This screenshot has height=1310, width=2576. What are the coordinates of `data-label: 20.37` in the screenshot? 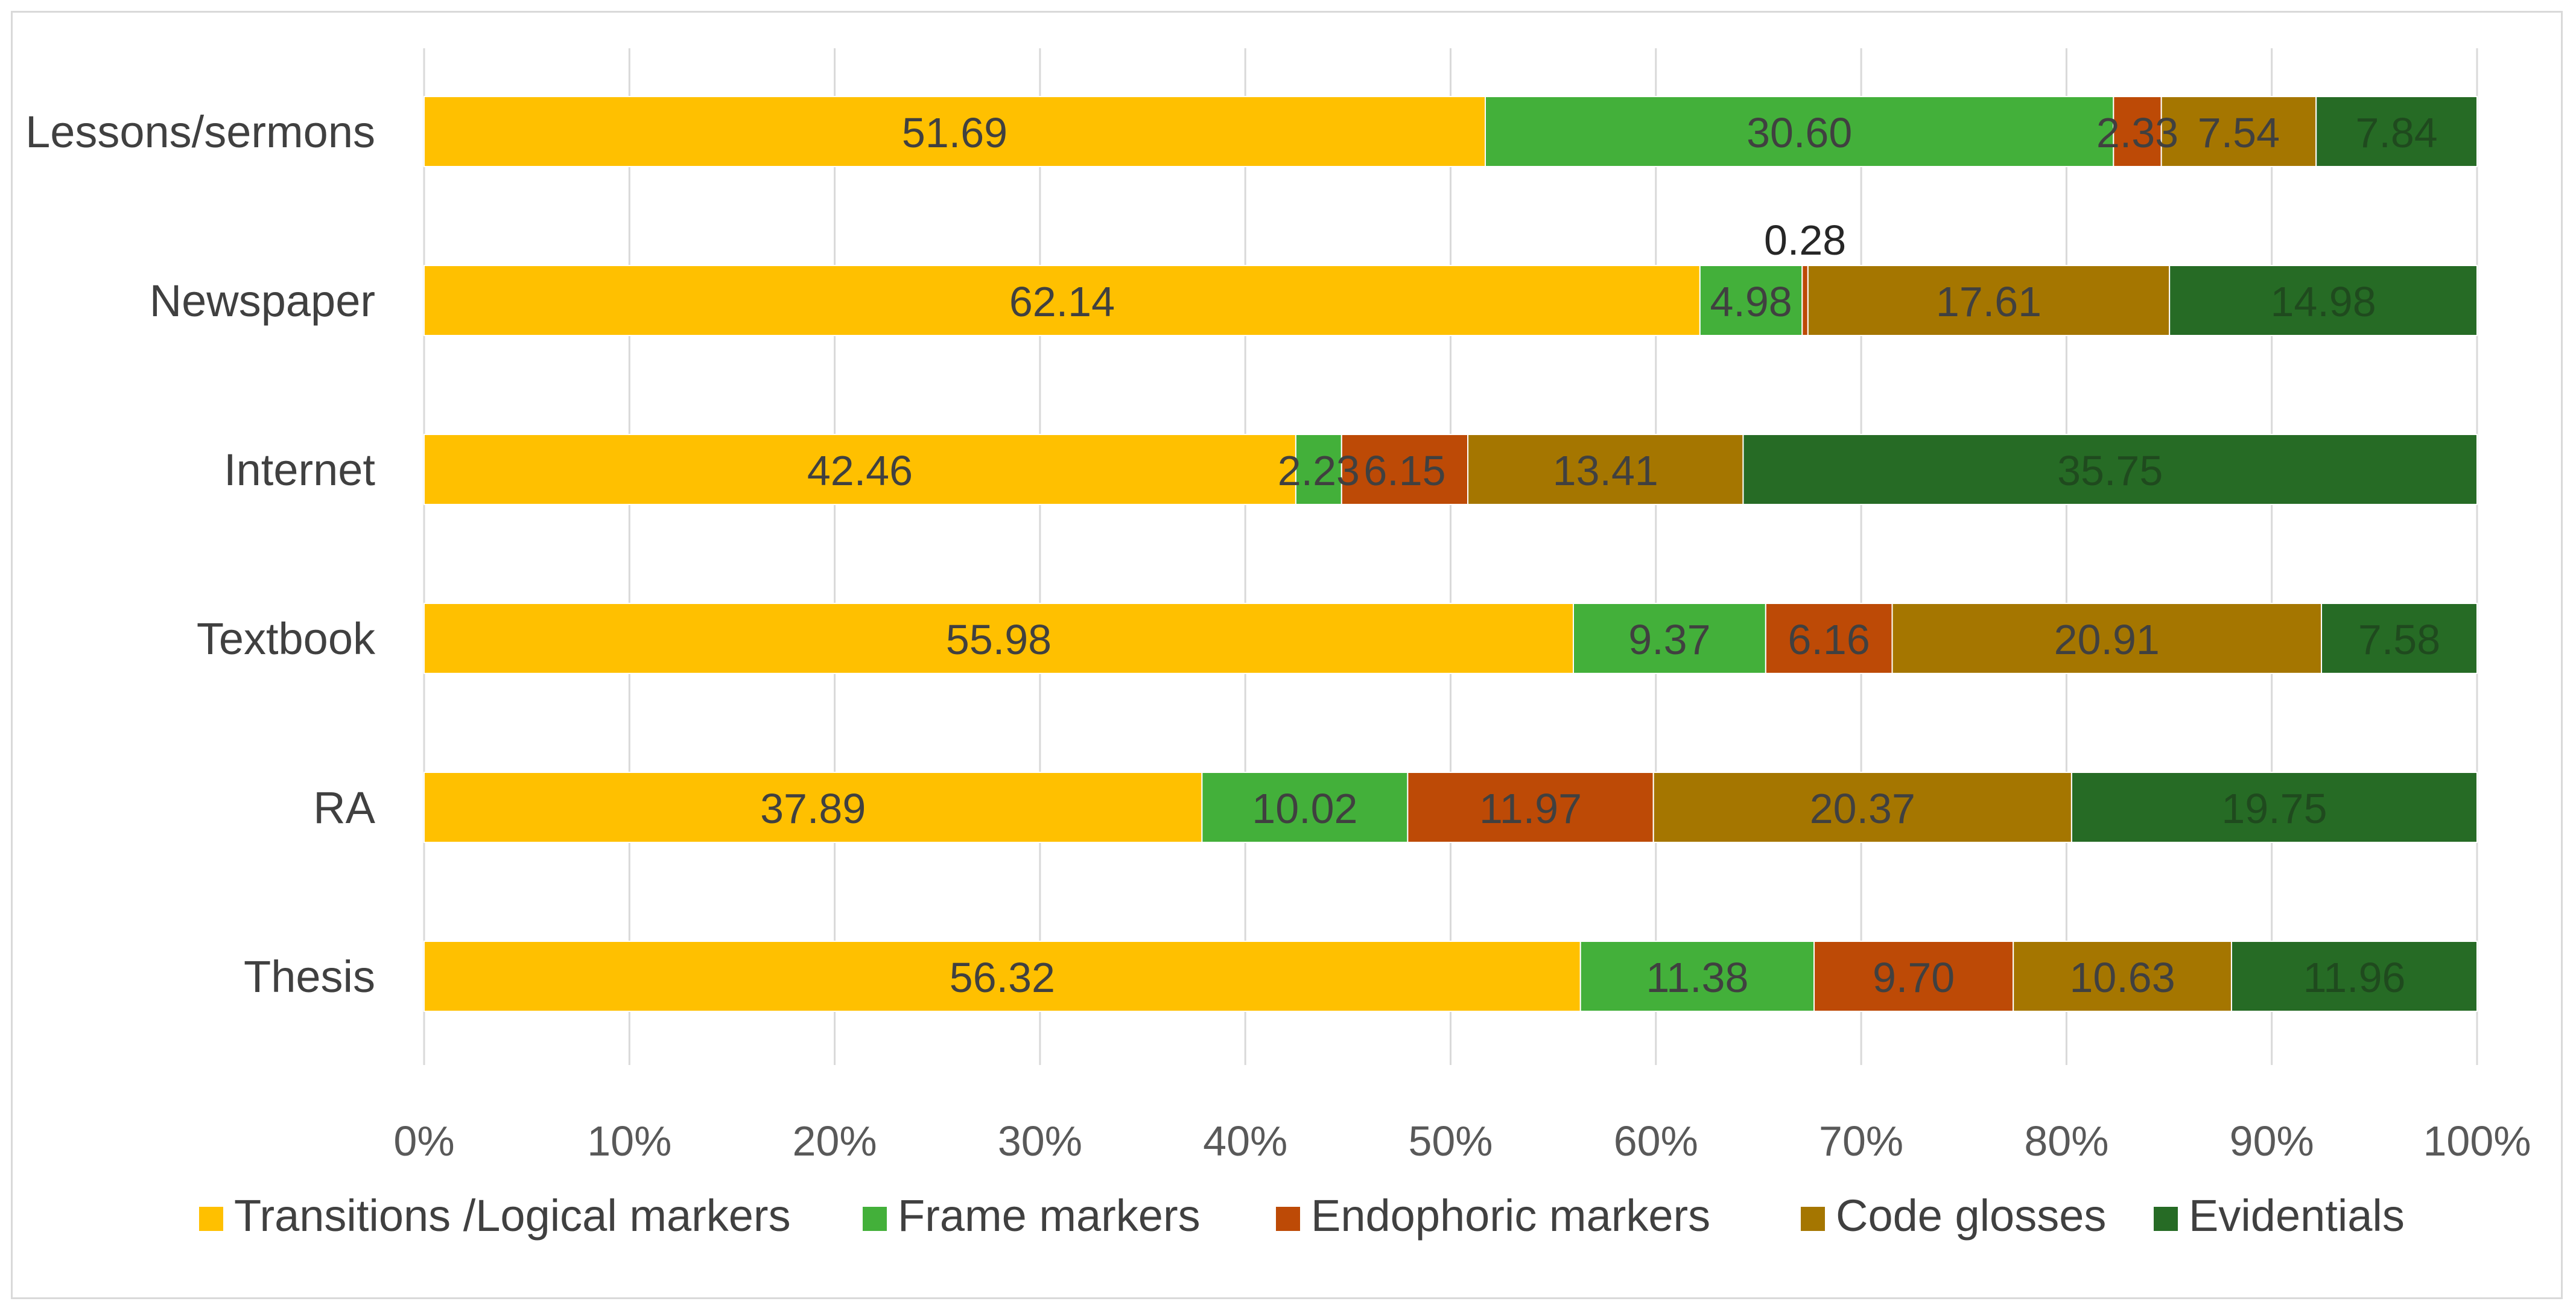 It's located at (1863, 808).